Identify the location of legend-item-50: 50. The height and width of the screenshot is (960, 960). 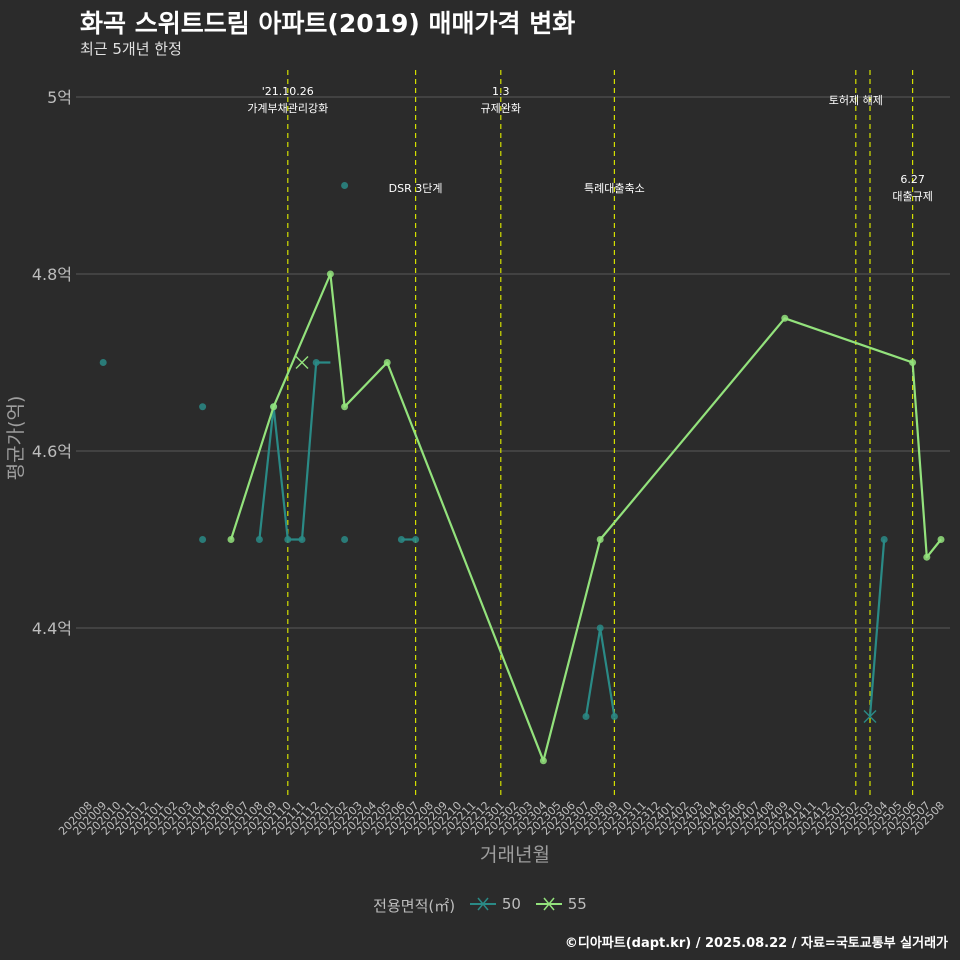
(495, 904).